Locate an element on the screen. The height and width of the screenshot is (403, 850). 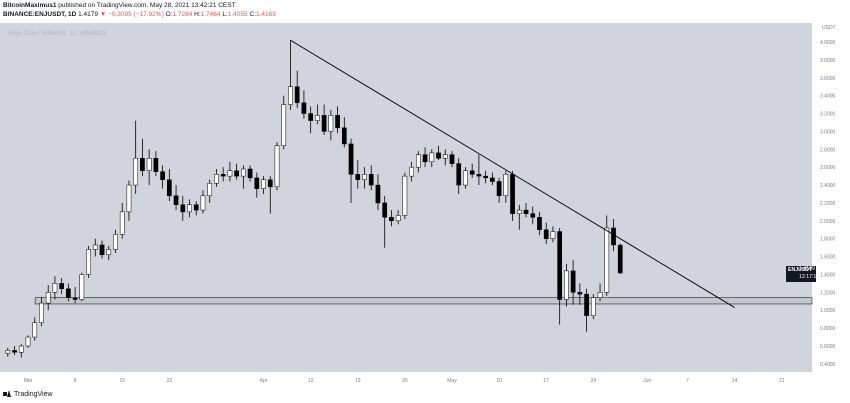
high-label: H: is located at coordinates (197, 14).